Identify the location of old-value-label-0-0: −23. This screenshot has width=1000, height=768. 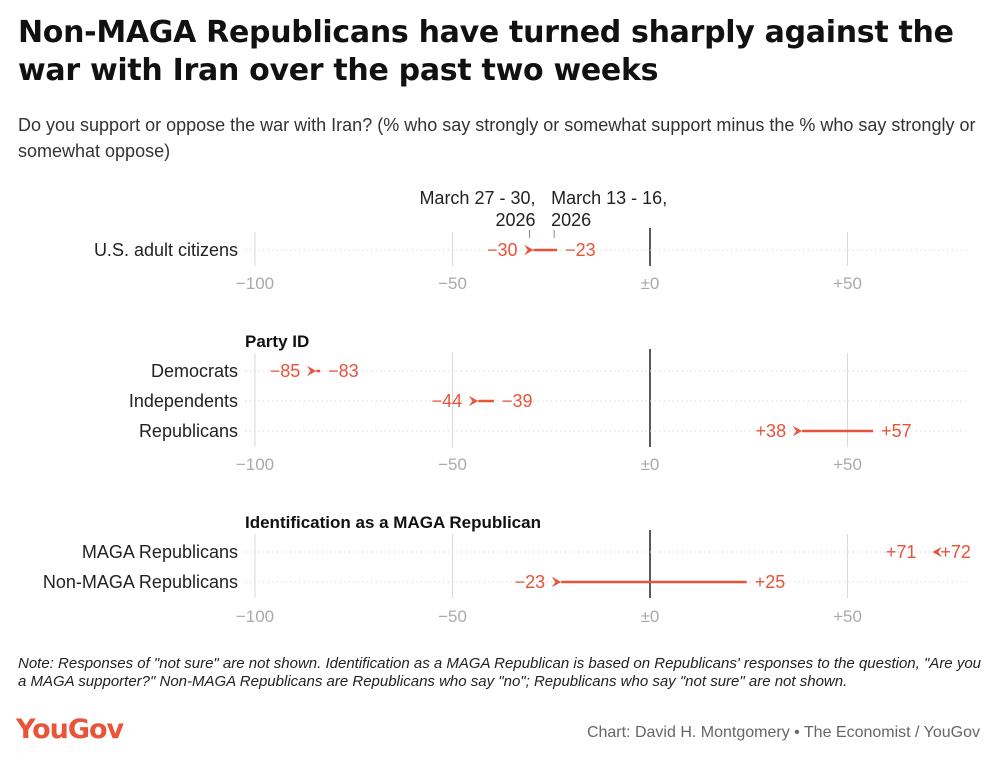
(580, 250).